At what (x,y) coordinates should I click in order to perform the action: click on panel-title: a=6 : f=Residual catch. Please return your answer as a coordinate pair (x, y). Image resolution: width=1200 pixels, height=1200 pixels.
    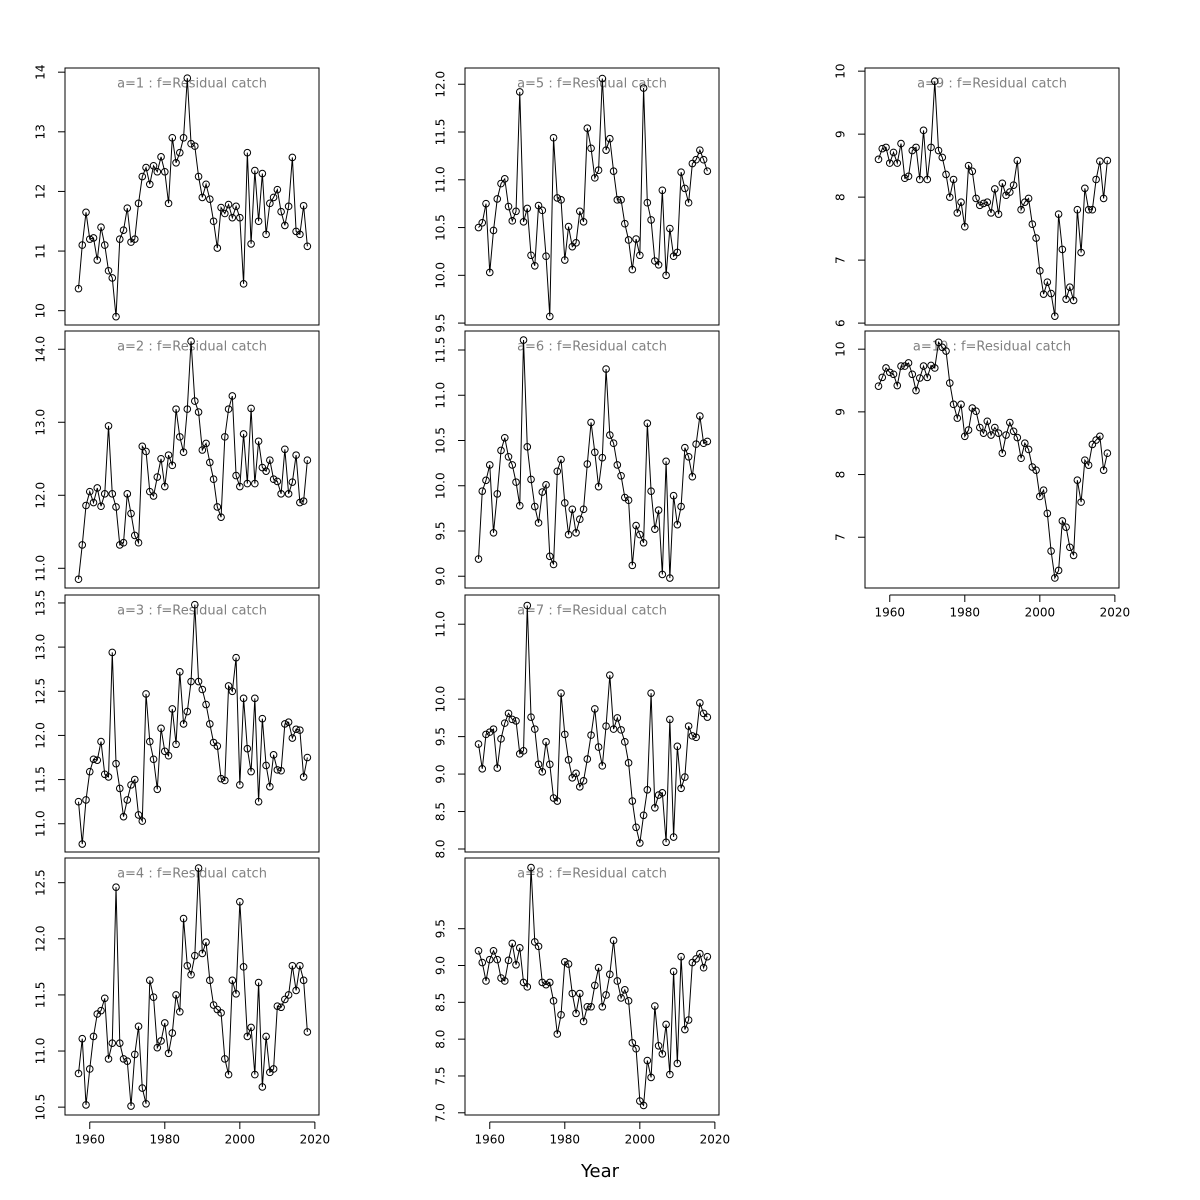
    Looking at the image, I should click on (592, 347).